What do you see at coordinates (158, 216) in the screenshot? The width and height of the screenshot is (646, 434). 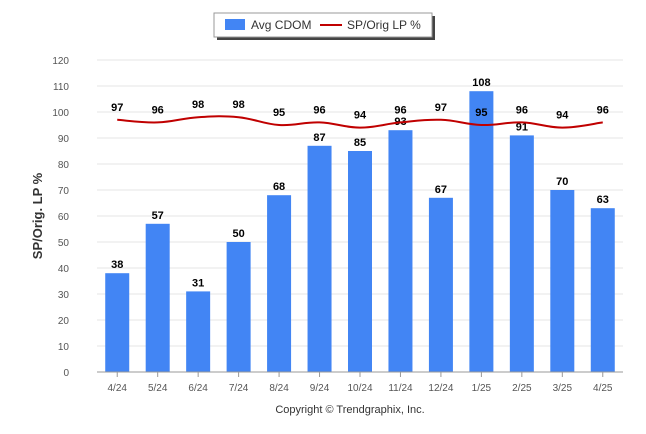 I see `bar-value-label: 57` at bounding box center [158, 216].